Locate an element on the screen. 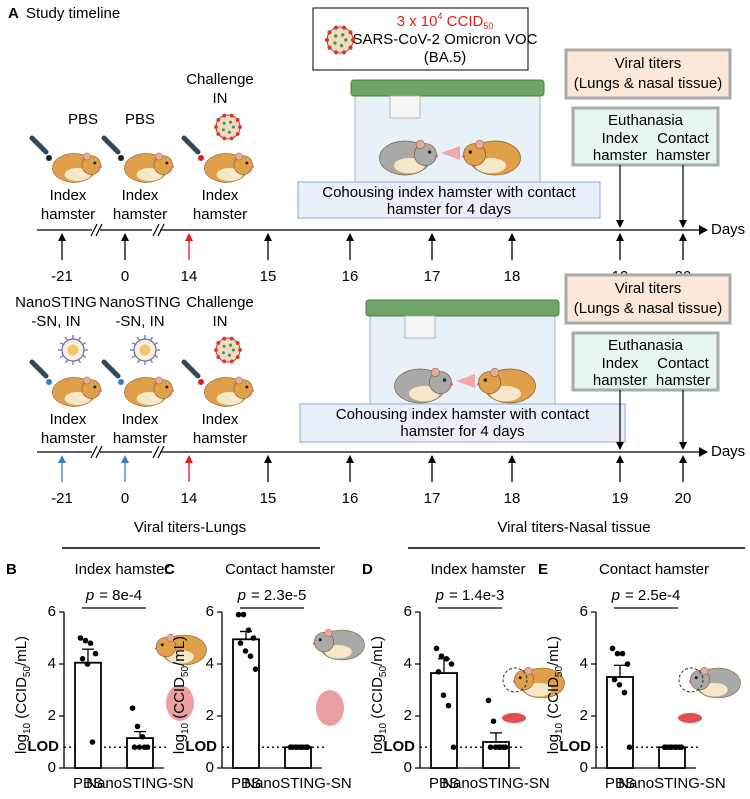 This screenshot has width=750, height=799. x-tick-label: NanoSTING-SN is located at coordinates (672, 783).